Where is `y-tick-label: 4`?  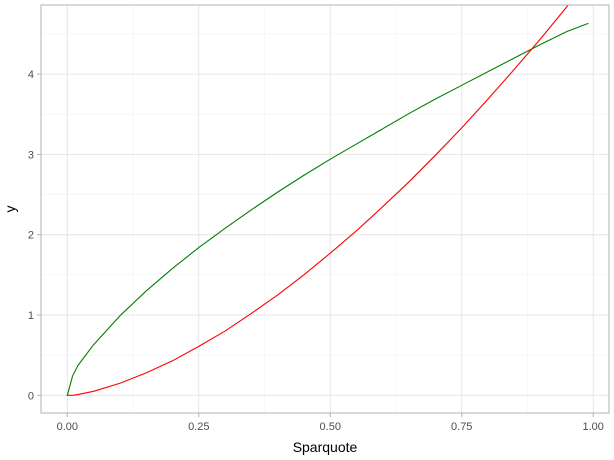 y-tick-label: 4 is located at coordinates (31, 75).